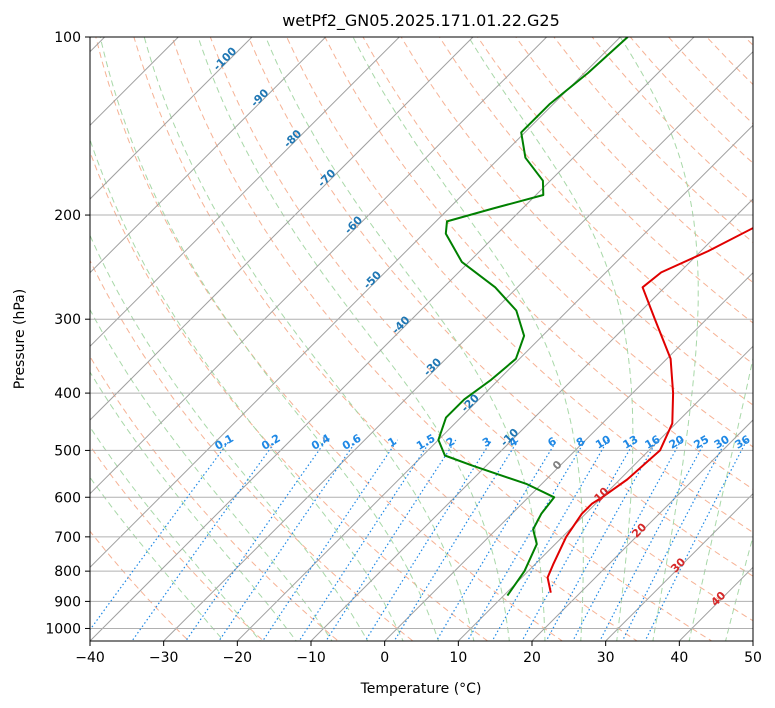  What do you see at coordinates (164, 658) in the screenshot?
I see `x-tick-label: −30` at bounding box center [164, 658].